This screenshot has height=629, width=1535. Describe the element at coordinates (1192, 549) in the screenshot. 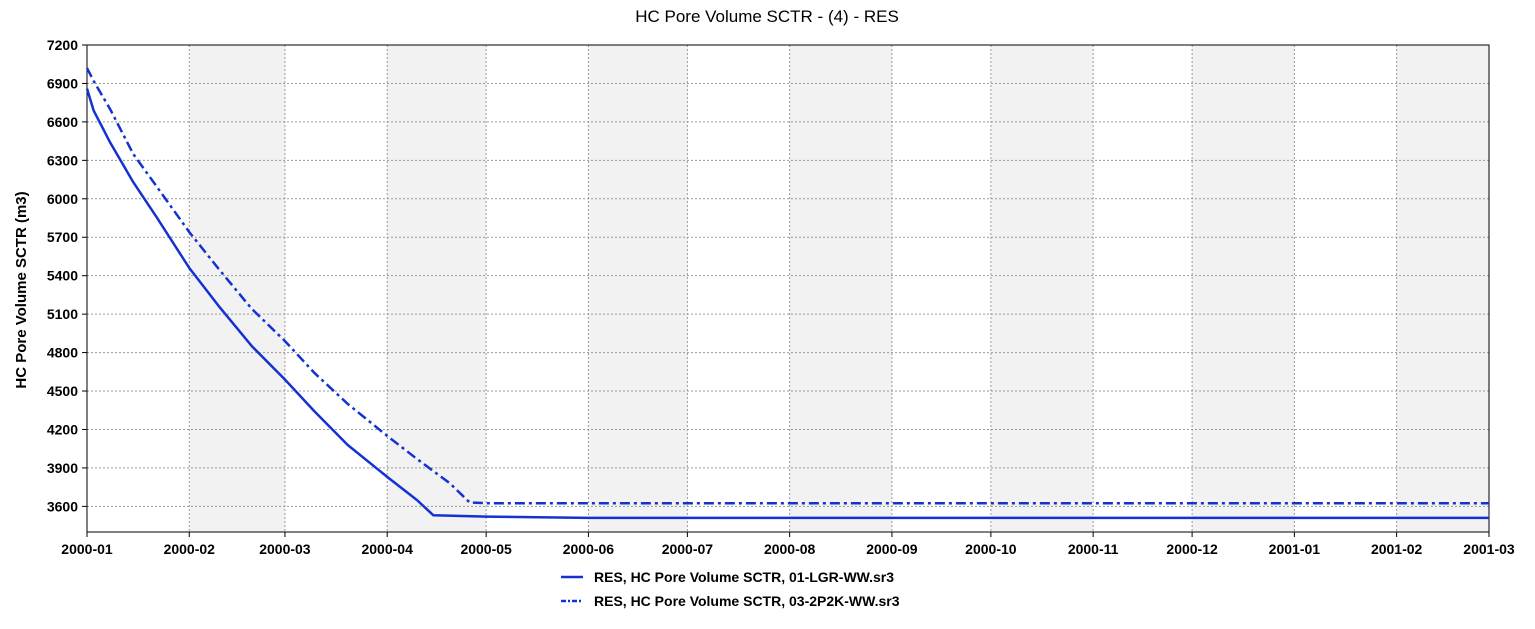

I see `x-tick-label: 2000-12` at that location.